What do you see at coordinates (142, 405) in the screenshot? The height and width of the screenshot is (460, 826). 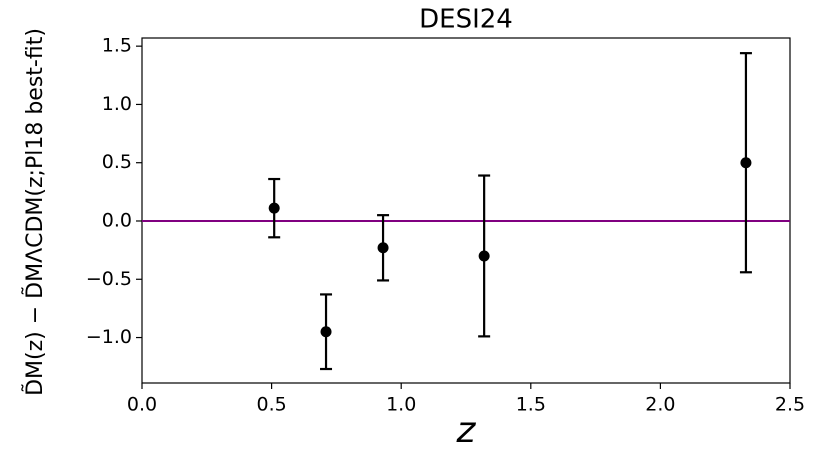 I see `x-tick-label: 0.0` at bounding box center [142, 405].